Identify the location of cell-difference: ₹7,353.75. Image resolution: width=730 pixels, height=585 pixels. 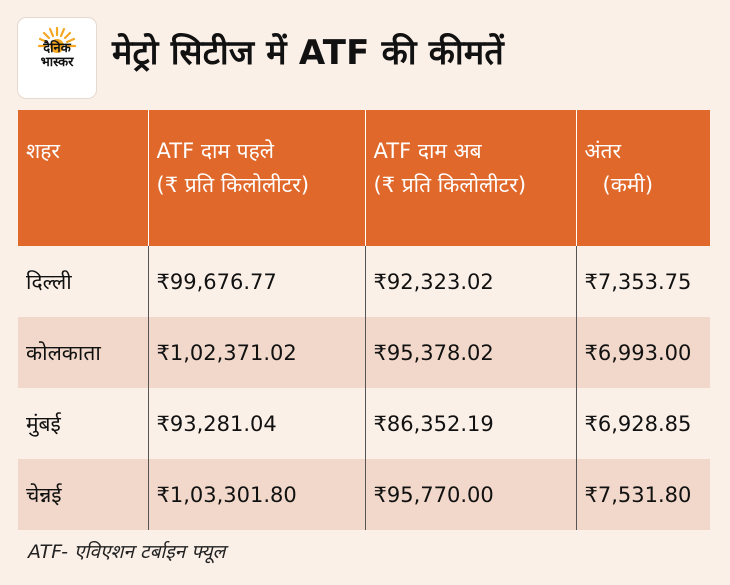
(643, 281).